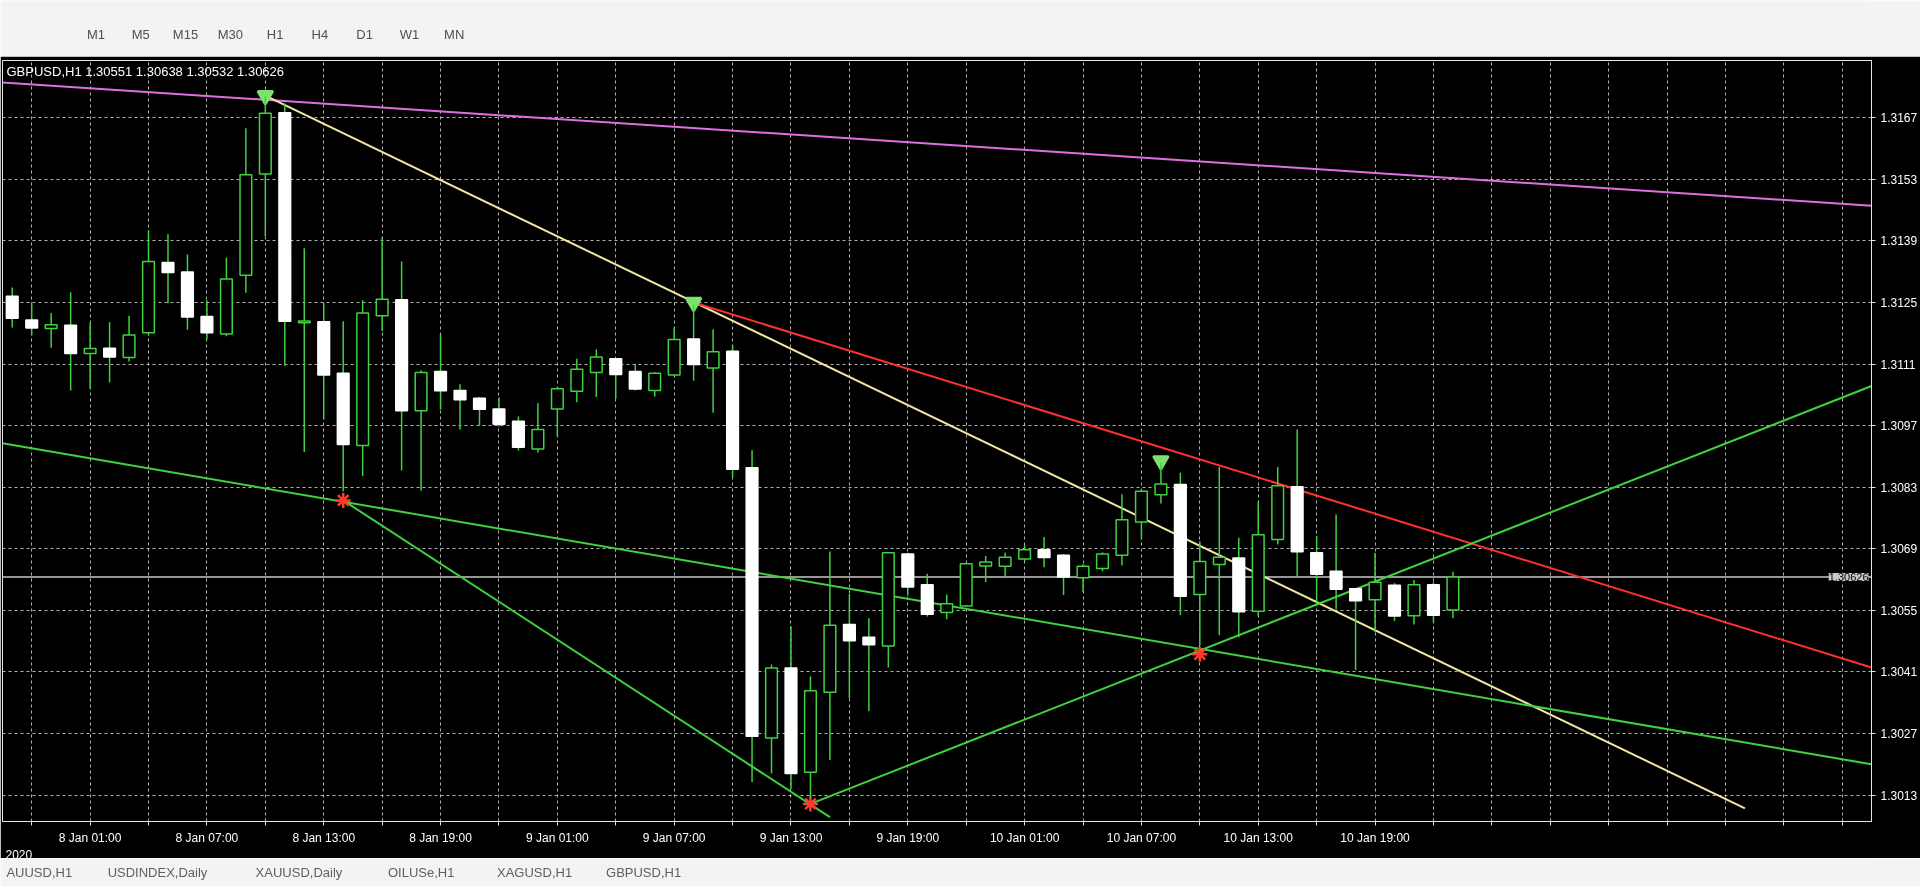  Describe the element at coordinates (1899, 118) in the screenshot. I see `y-tick-label: 1.3167` at that location.